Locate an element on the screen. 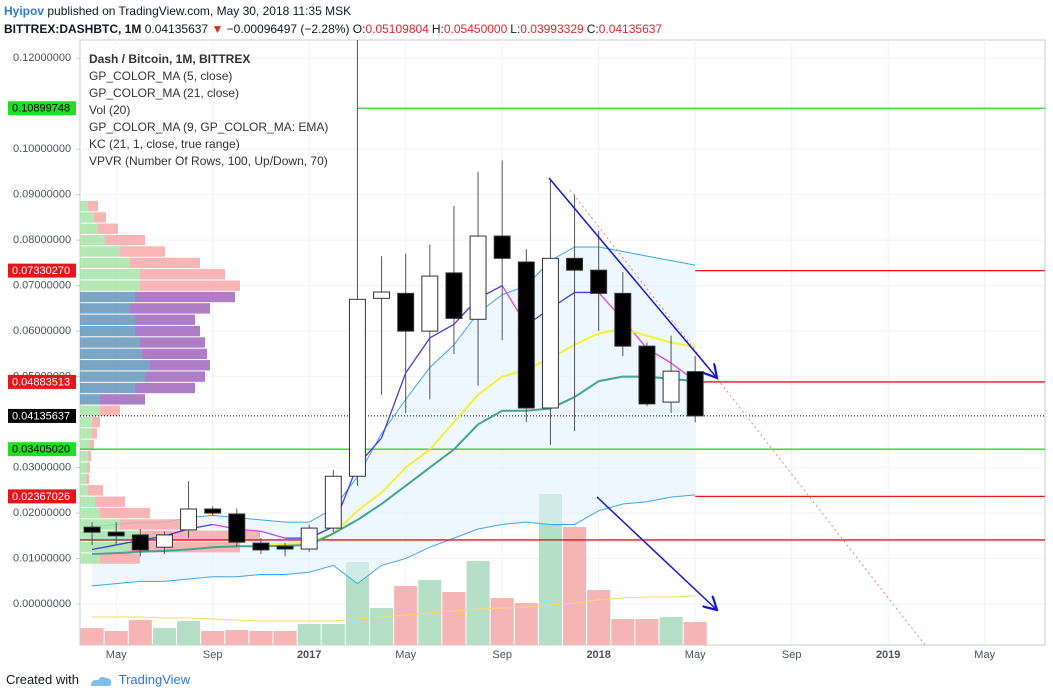  y-tick-label: 0.01000000 is located at coordinates (42, 558).